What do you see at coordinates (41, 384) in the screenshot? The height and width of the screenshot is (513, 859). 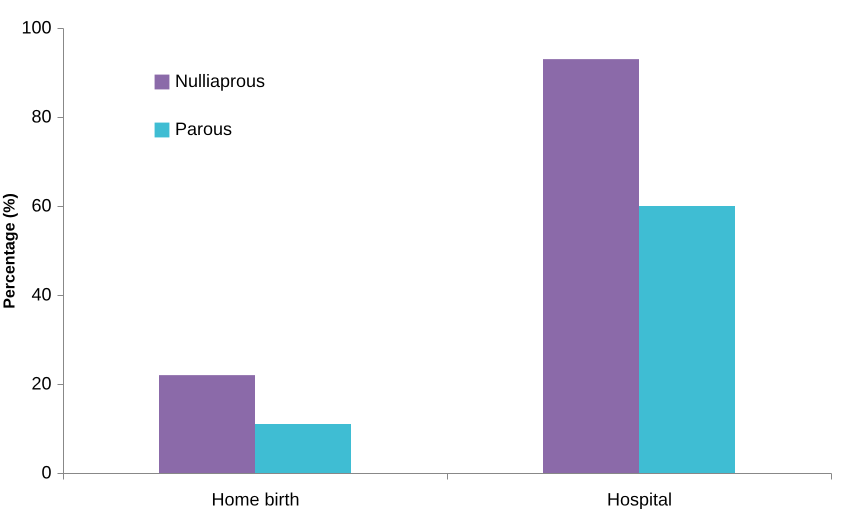 I see `y-tick-label: 20` at bounding box center [41, 384].